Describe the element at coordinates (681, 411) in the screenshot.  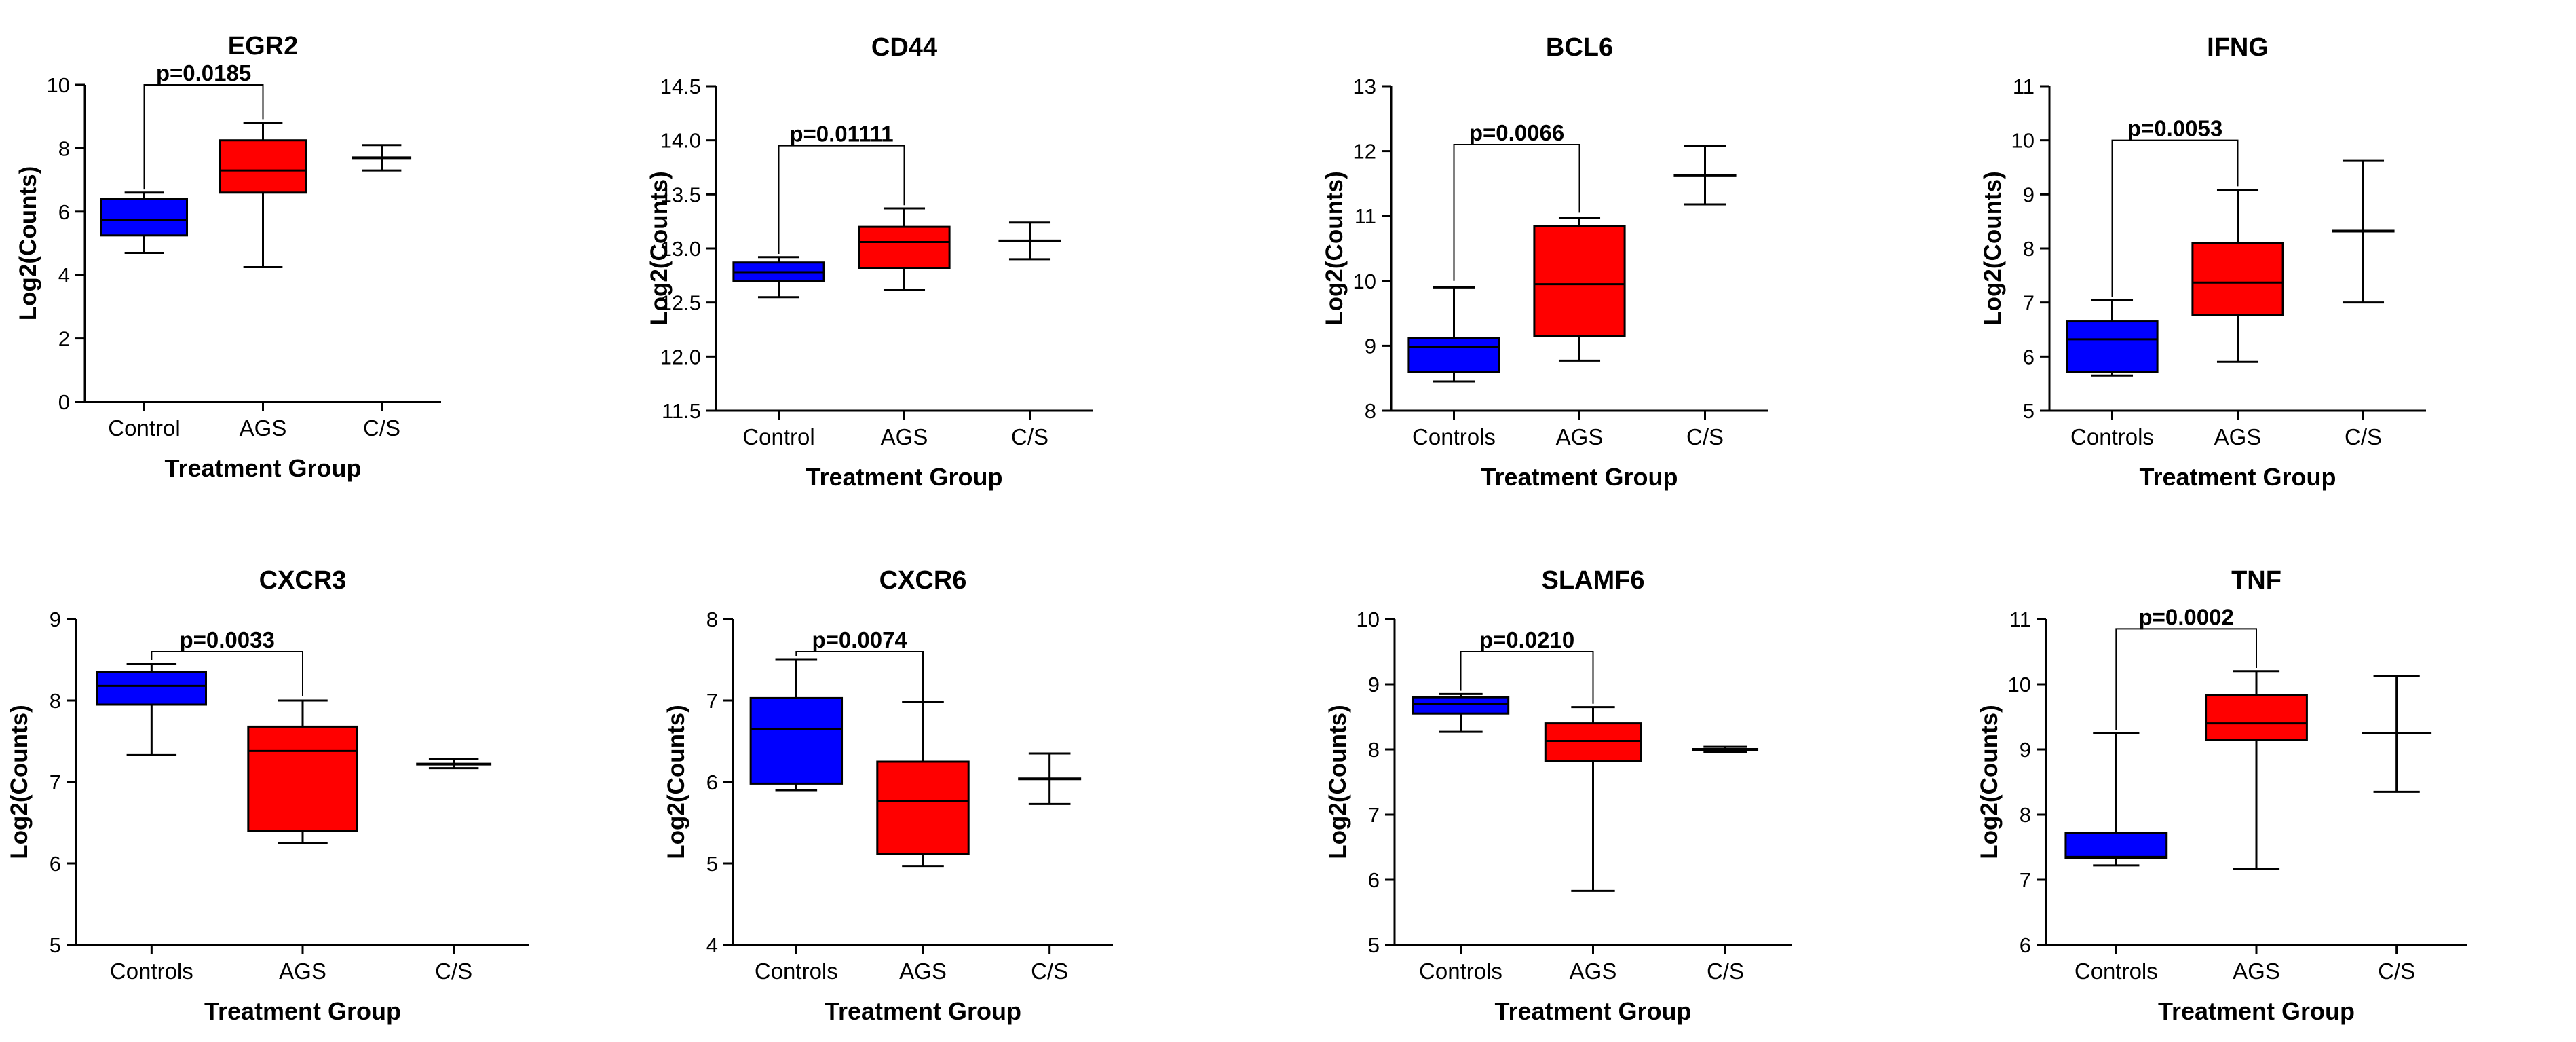
I see `y-tick-label: 11.5` at that location.